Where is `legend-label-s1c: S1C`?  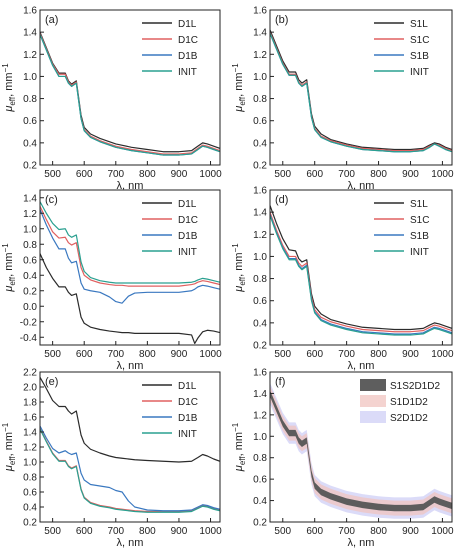
legend-label-s1c: S1C is located at coordinates (419, 220).